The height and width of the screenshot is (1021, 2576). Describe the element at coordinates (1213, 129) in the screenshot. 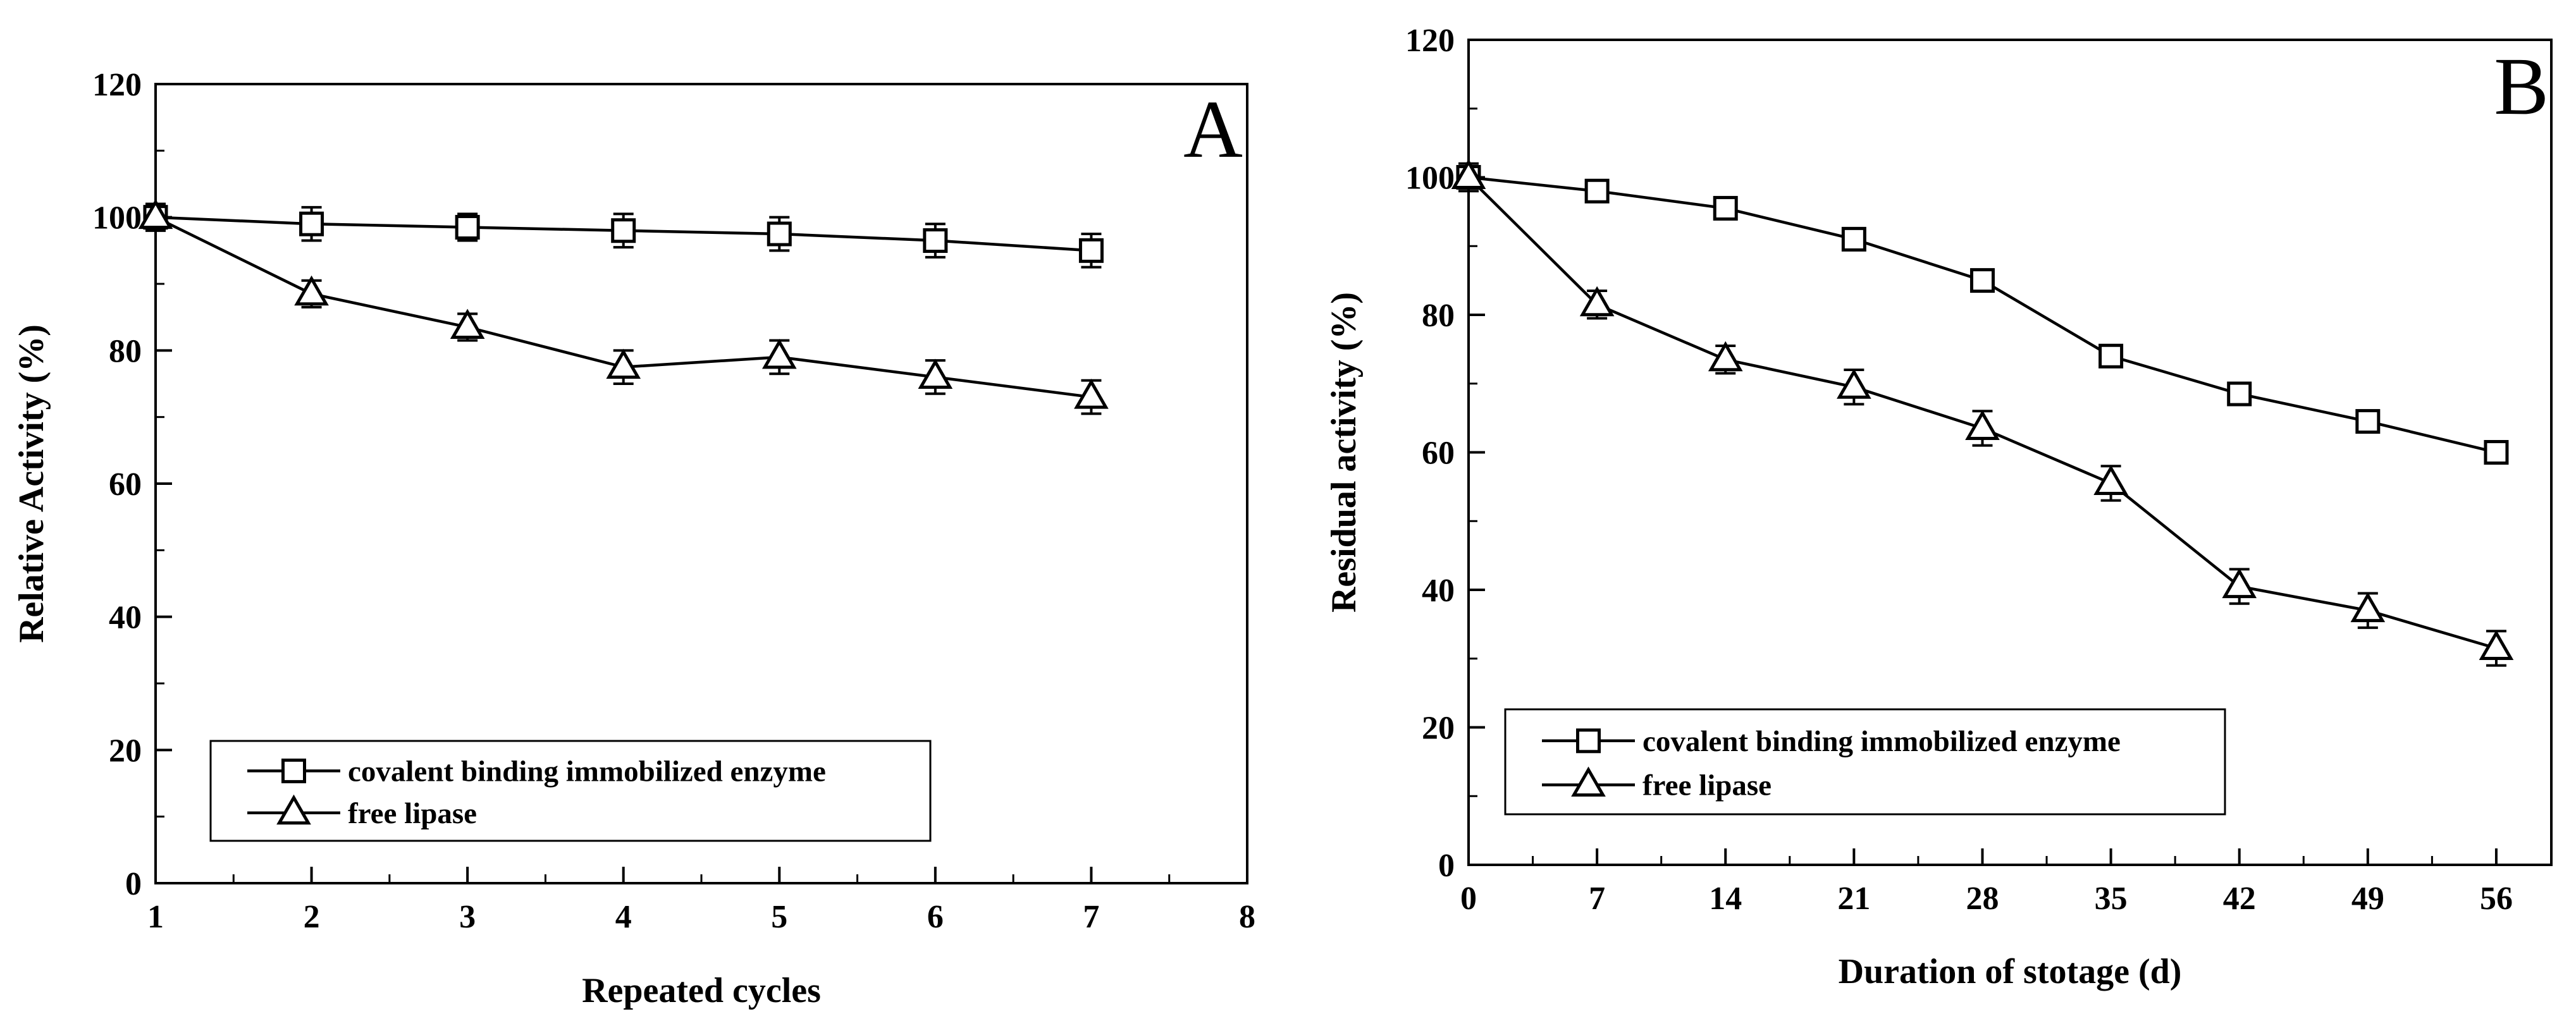

I see `panel-letter: A` at that location.